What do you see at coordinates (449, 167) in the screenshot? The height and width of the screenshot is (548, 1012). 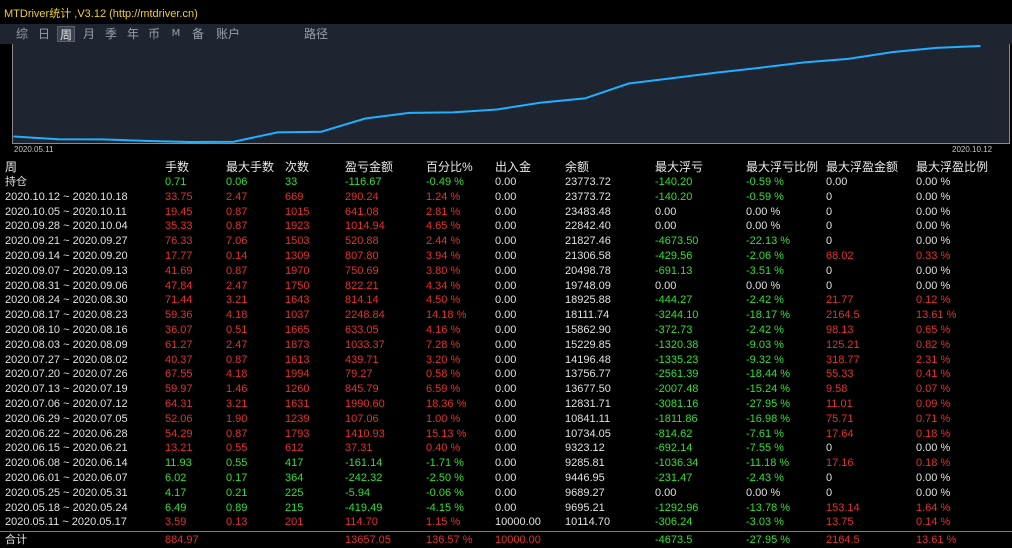 I see `column-header: 百分比%` at bounding box center [449, 167].